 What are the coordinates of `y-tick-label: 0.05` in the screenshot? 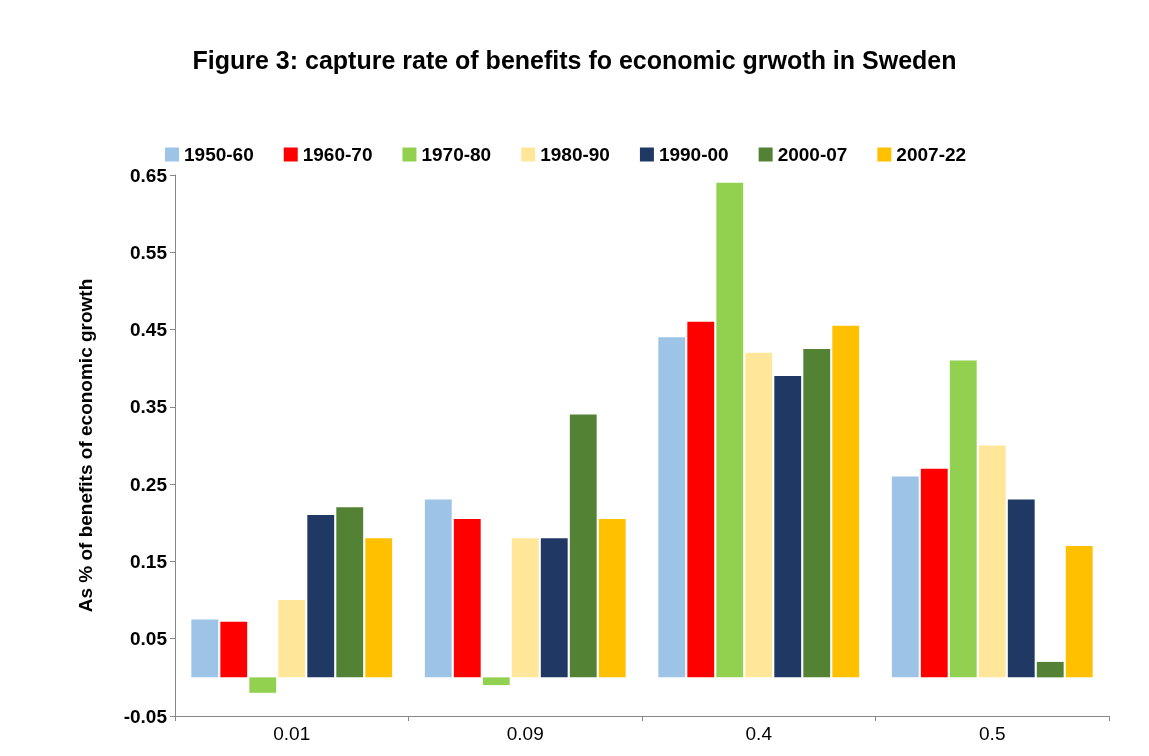 It's located at (149, 639).